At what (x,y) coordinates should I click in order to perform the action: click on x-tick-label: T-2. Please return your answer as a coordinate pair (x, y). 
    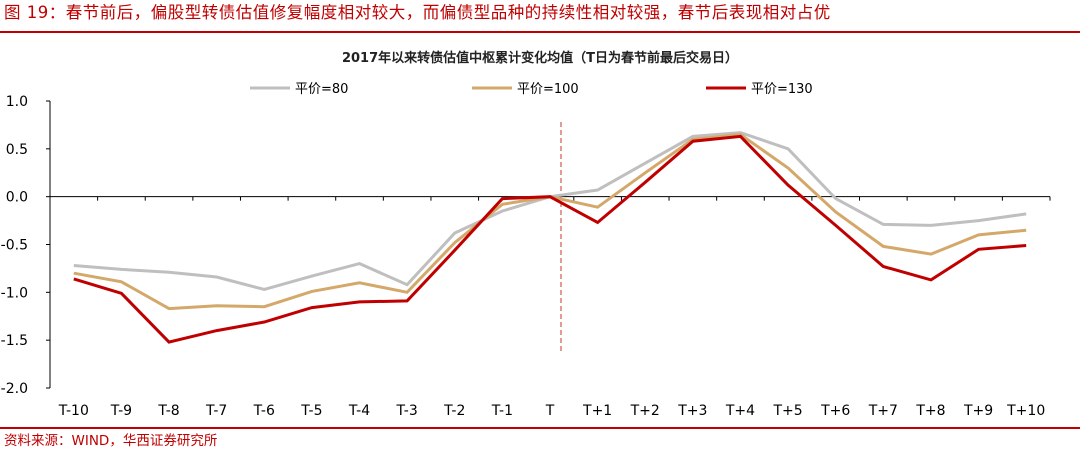
    Looking at the image, I should click on (454, 411).